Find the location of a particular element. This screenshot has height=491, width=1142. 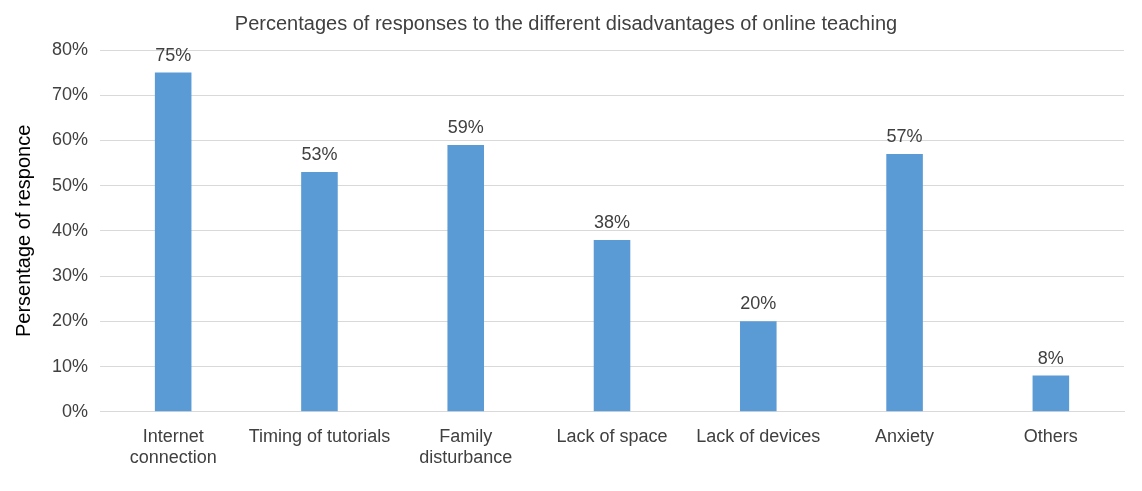

y-axis-title: Persentage of responce is located at coordinates (22, 231).